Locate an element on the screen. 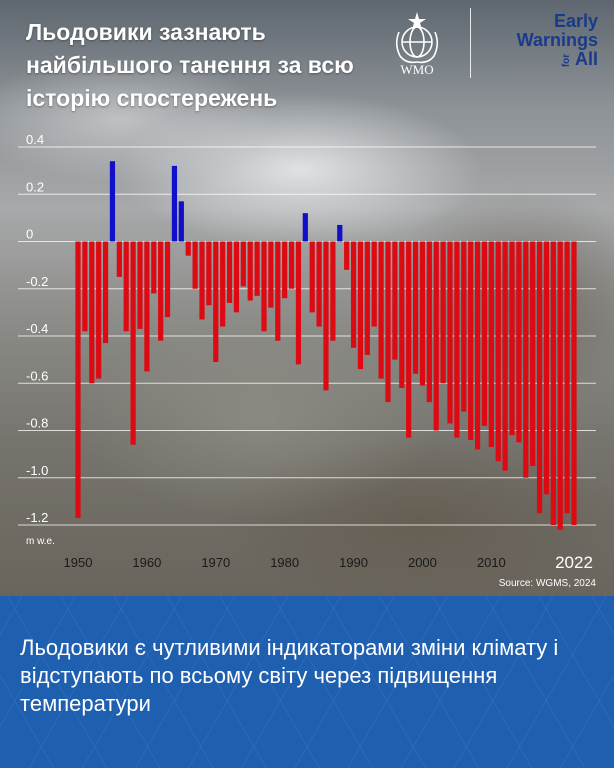 The height and width of the screenshot is (768, 614). bar-1994 is located at coordinates (381, 310).